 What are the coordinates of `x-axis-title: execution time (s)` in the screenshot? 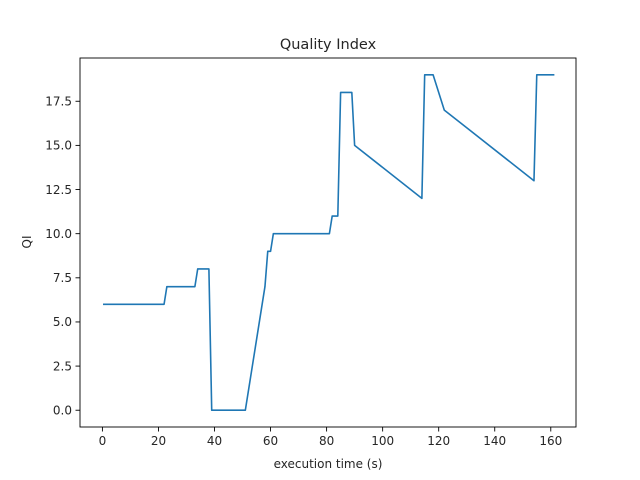 It's located at (328, 464).